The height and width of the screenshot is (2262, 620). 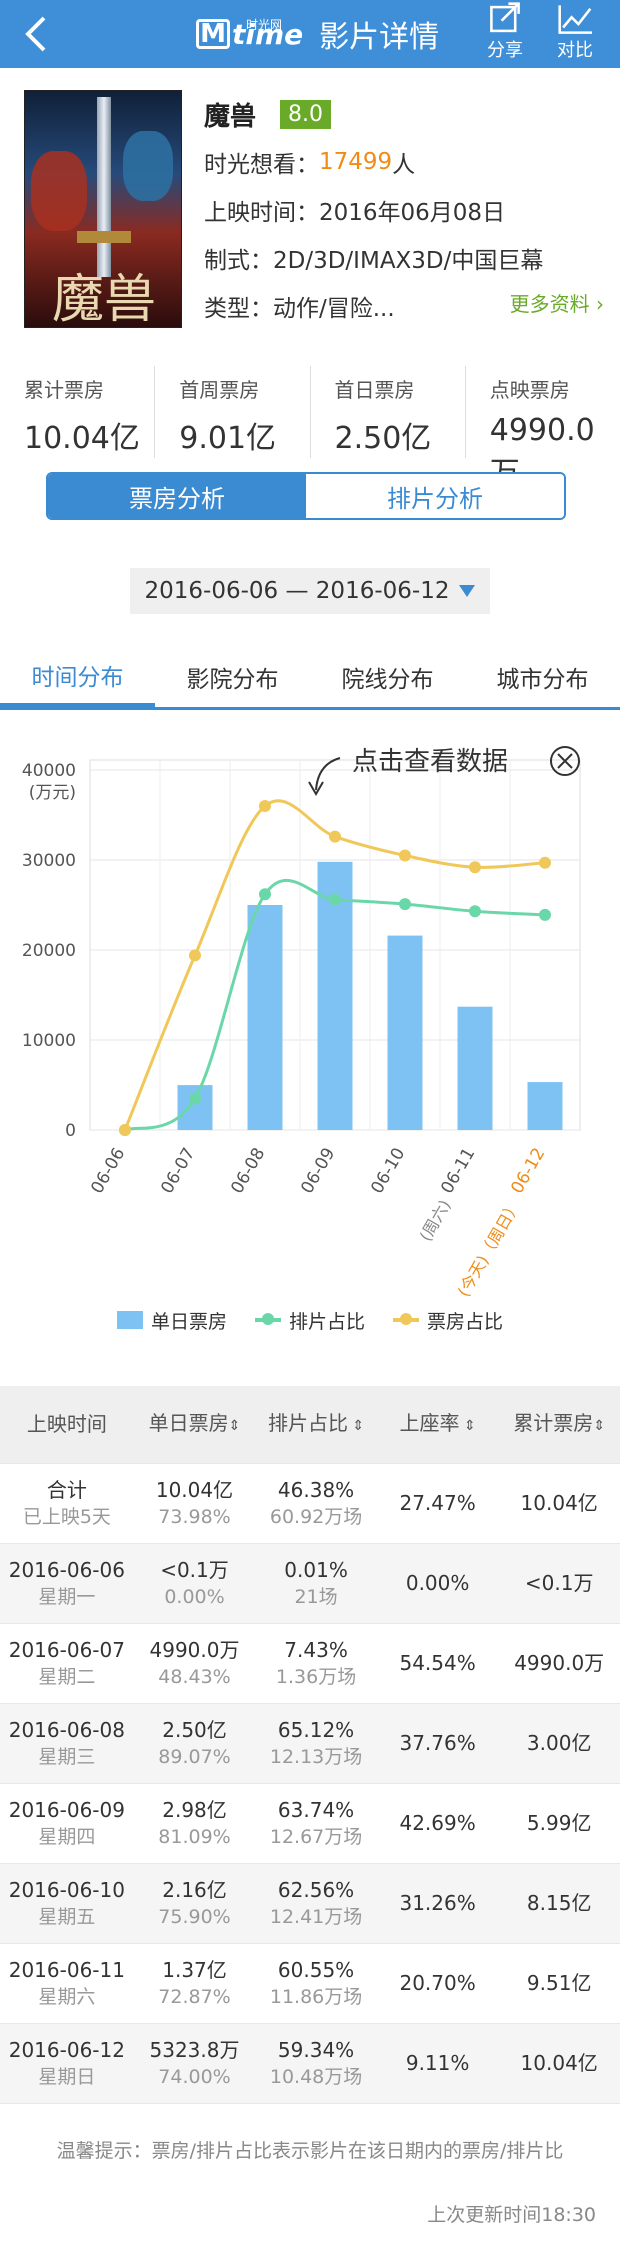 I want to click on movie-name: 魔兽, so click(x=230, y=116).